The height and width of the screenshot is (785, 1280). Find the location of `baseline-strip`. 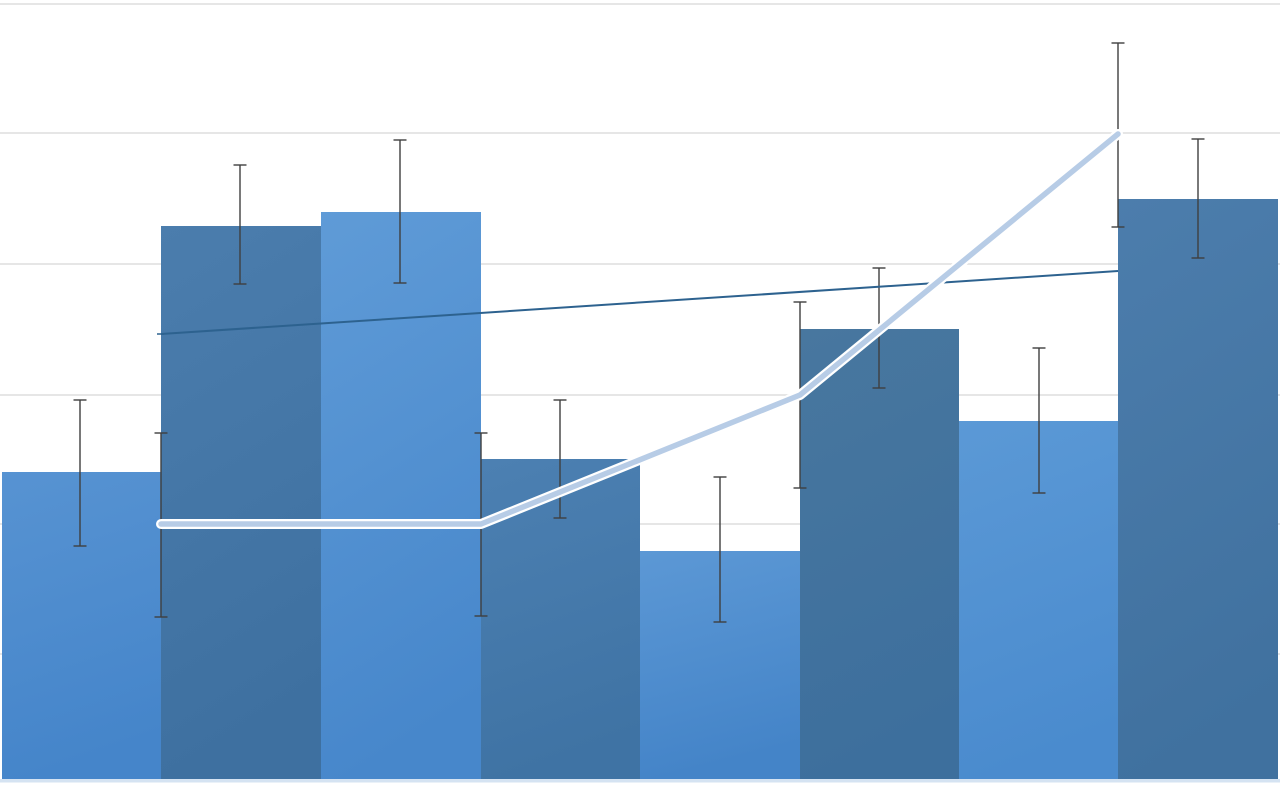

baseline-strip is located at coordinates (640, 781).